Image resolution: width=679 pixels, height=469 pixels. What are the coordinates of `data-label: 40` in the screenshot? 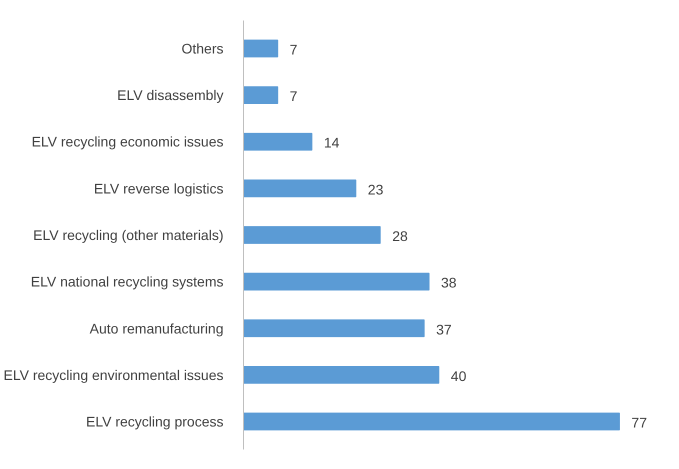 It's located at (458, 376).